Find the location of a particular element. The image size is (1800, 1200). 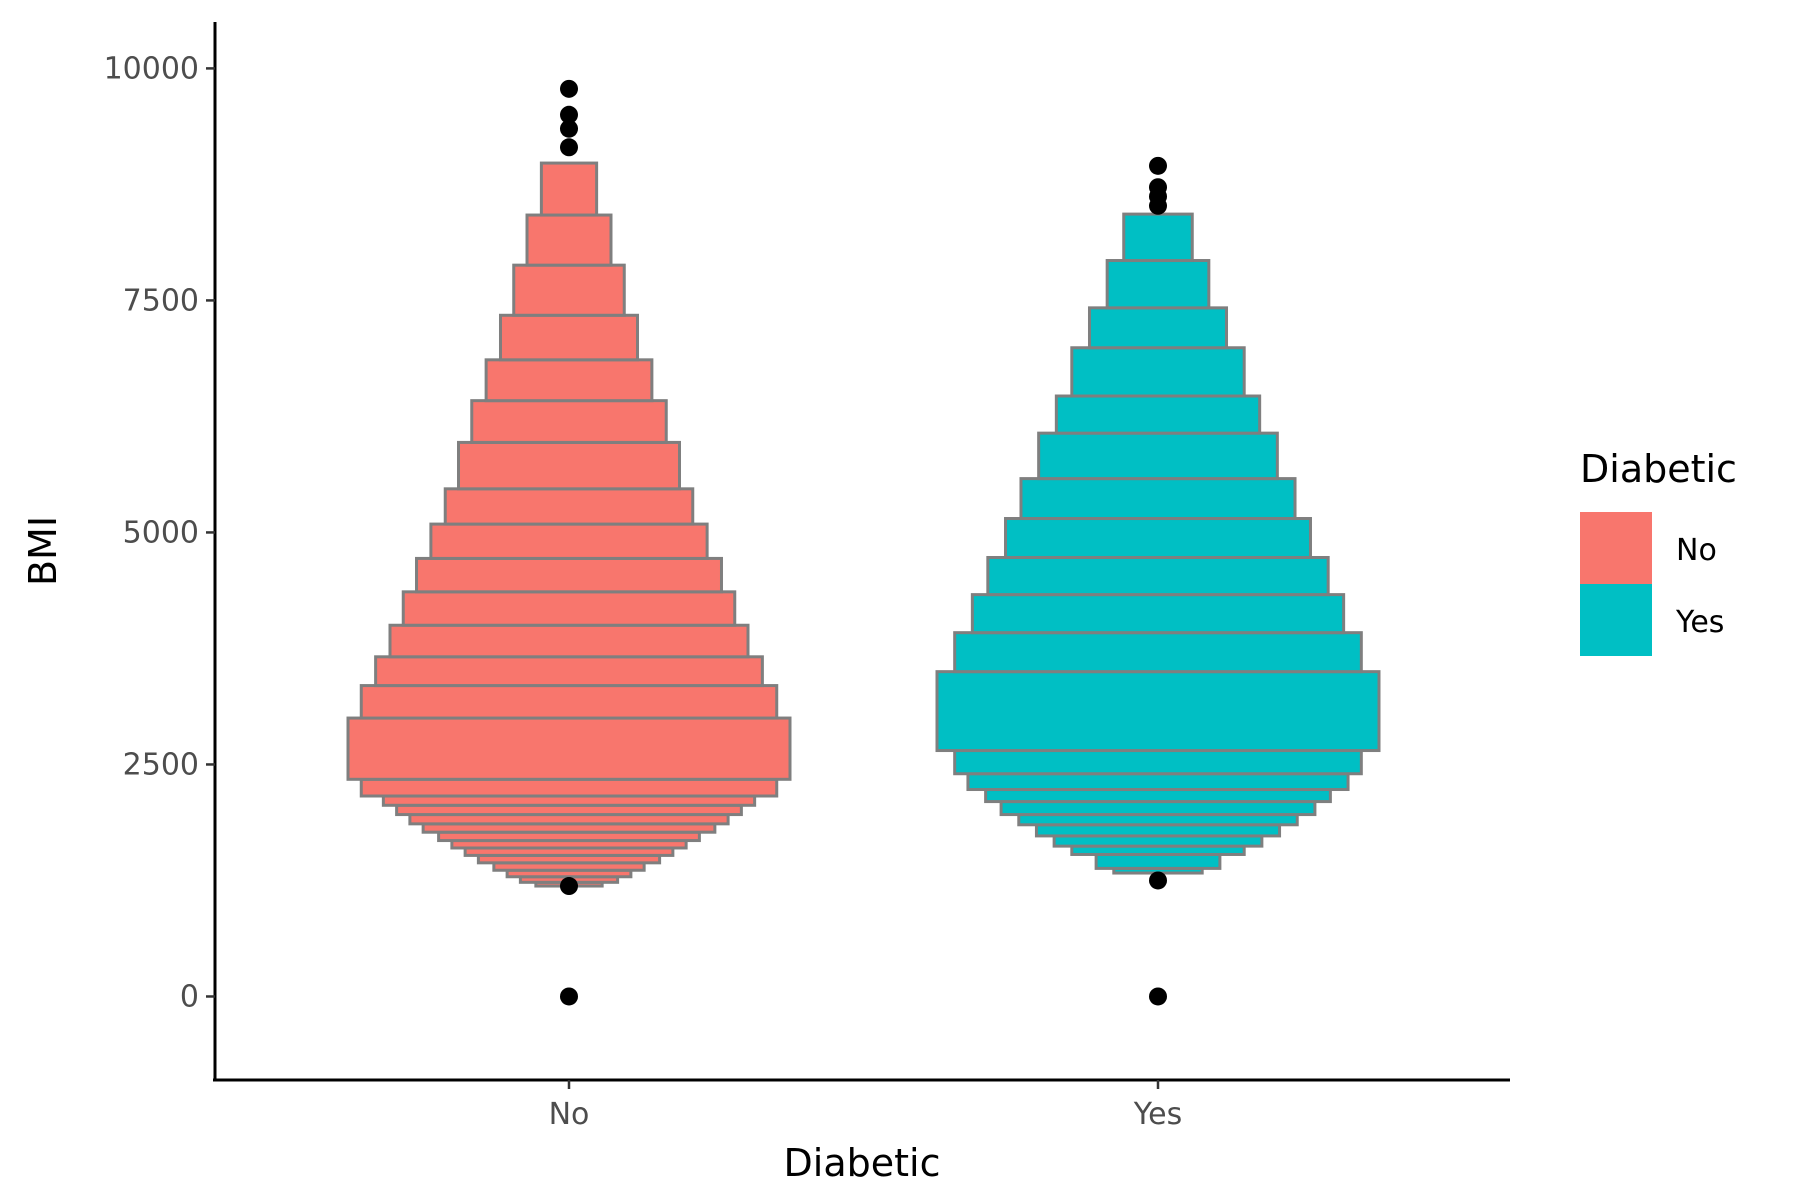

x-tick-label: Yes is located at coordinates (1157, 1114).